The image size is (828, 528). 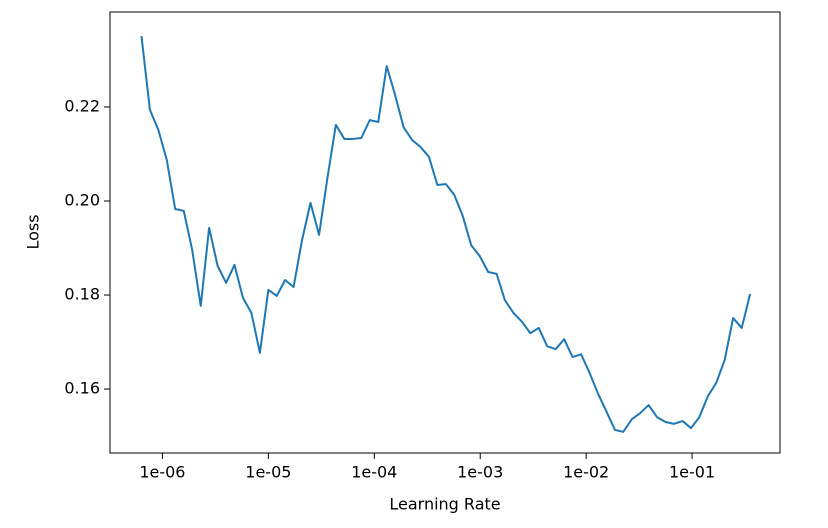 I want to click on x-axis-label: Learning Rate, so click(x=444, y=504).